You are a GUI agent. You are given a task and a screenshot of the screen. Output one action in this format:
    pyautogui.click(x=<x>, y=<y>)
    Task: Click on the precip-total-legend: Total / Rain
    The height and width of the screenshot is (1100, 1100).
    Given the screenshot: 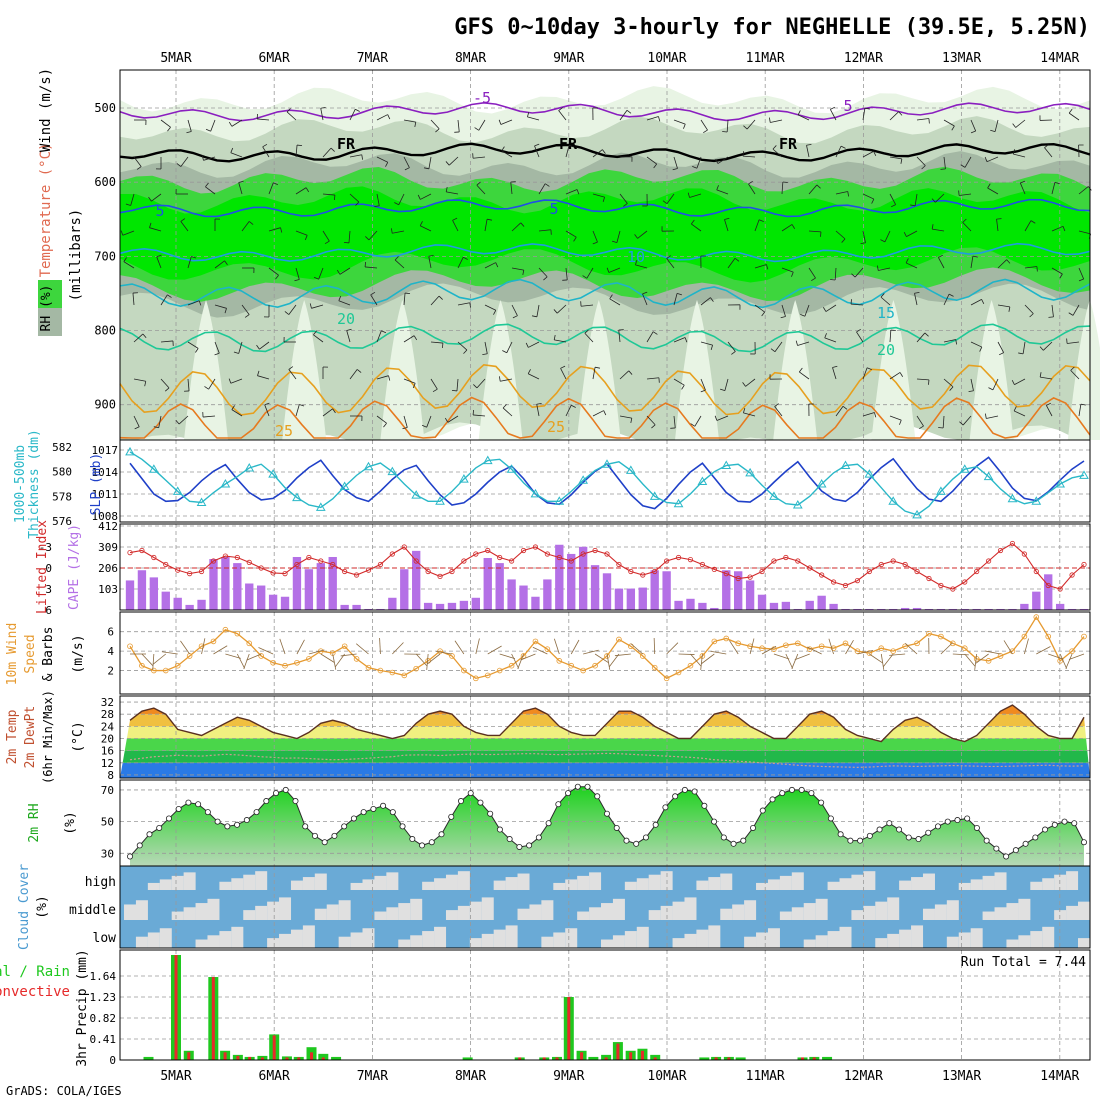 What is the action you would take?
    pyautogui.click(x=35, y=972)
    